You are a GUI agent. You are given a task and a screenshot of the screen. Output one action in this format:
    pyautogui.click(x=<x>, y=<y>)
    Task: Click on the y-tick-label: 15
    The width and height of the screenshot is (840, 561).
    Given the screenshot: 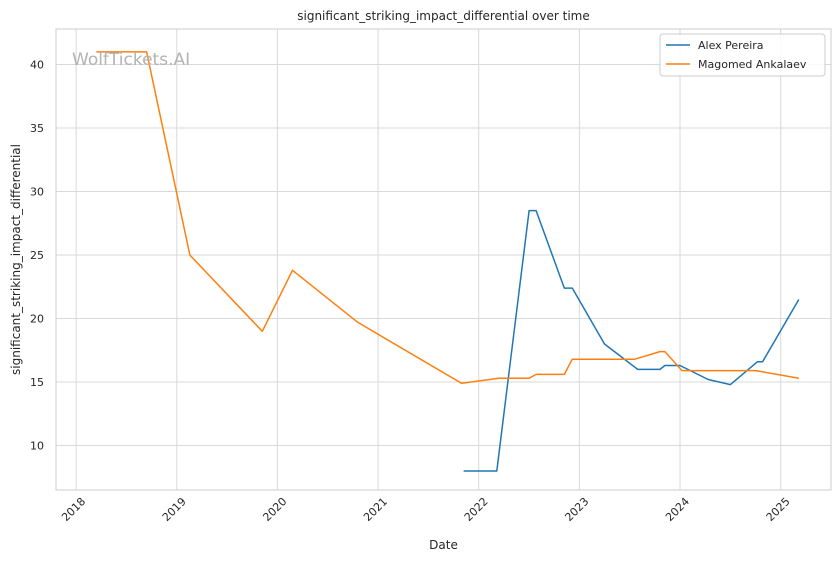 What is the action you would take?
    pyautogui.click(x=37, y=382)
    